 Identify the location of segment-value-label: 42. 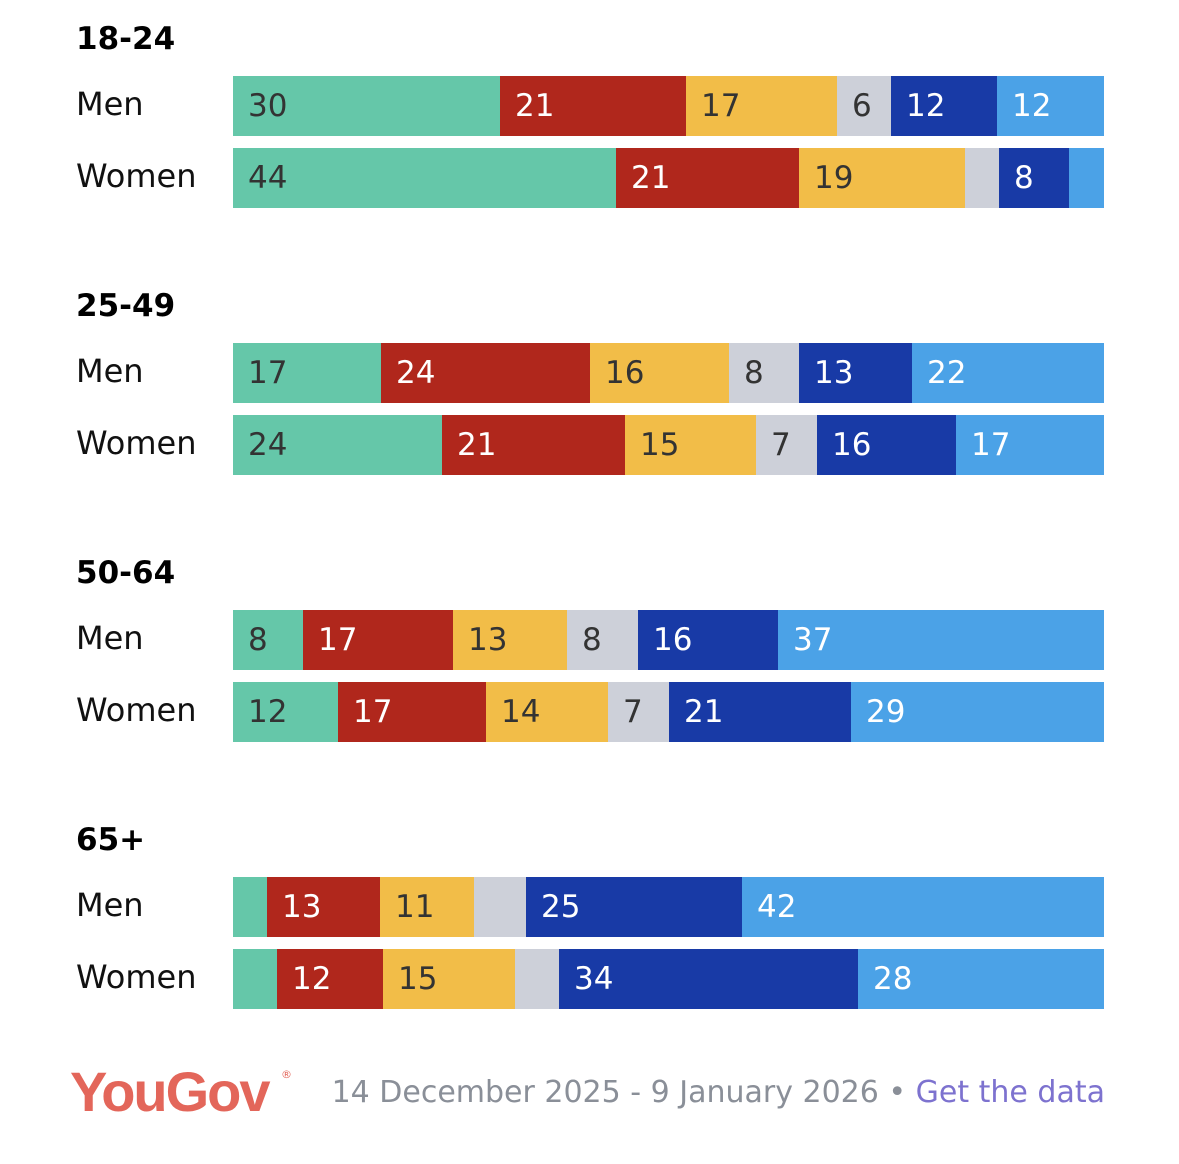
(777, 907).